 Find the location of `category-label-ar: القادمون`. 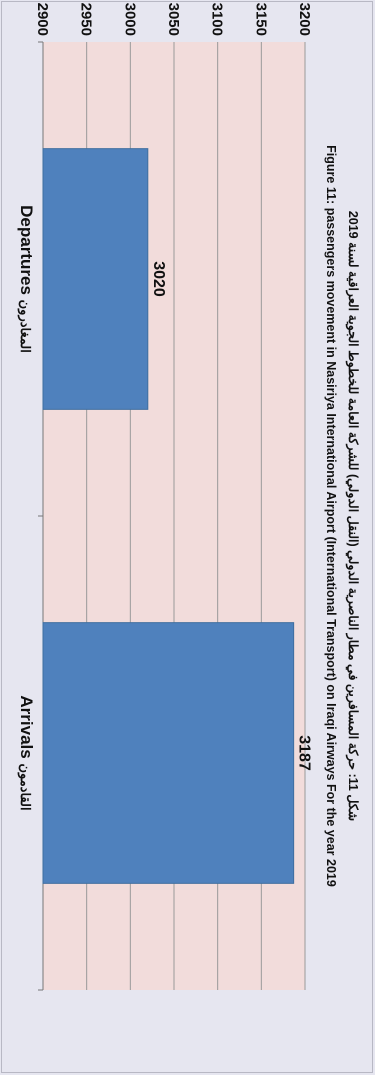

category-label-ar: القادمون is located at coordinates (25, 786).